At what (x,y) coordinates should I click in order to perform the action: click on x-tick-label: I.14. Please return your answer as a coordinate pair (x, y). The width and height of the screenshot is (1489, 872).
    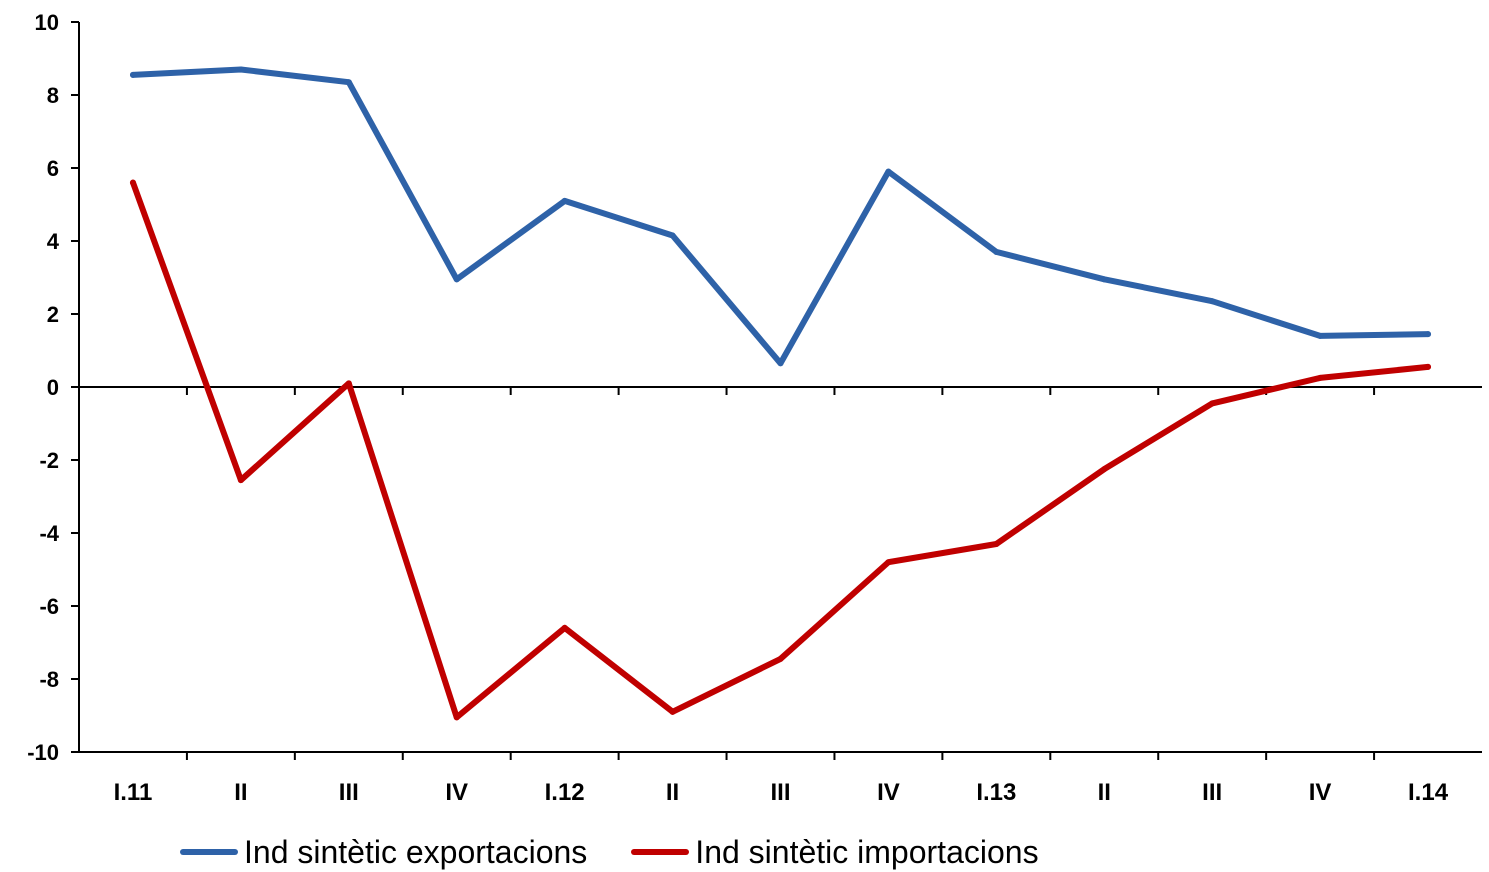
    Looking at the image, I should click on (1428, 792).